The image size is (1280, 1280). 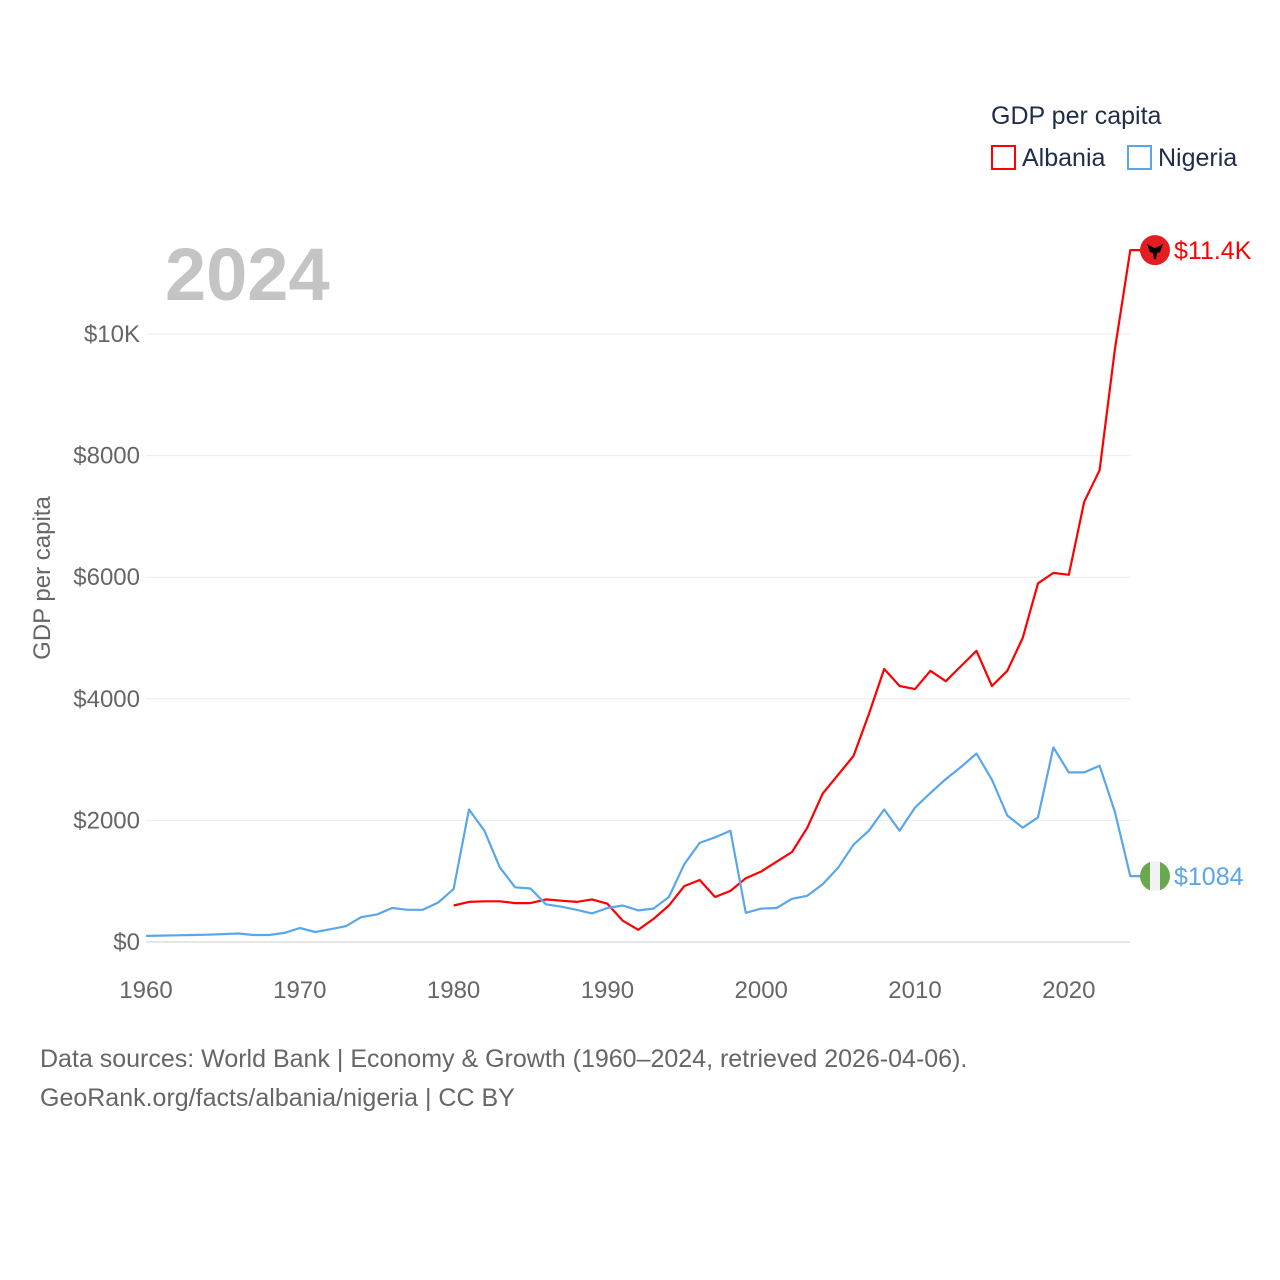 What do you see at coordinates (1114, 137) in the screenshot?
I see `legend: GDP per capita Albania Nigeria` at bounding box center [1114, 137].